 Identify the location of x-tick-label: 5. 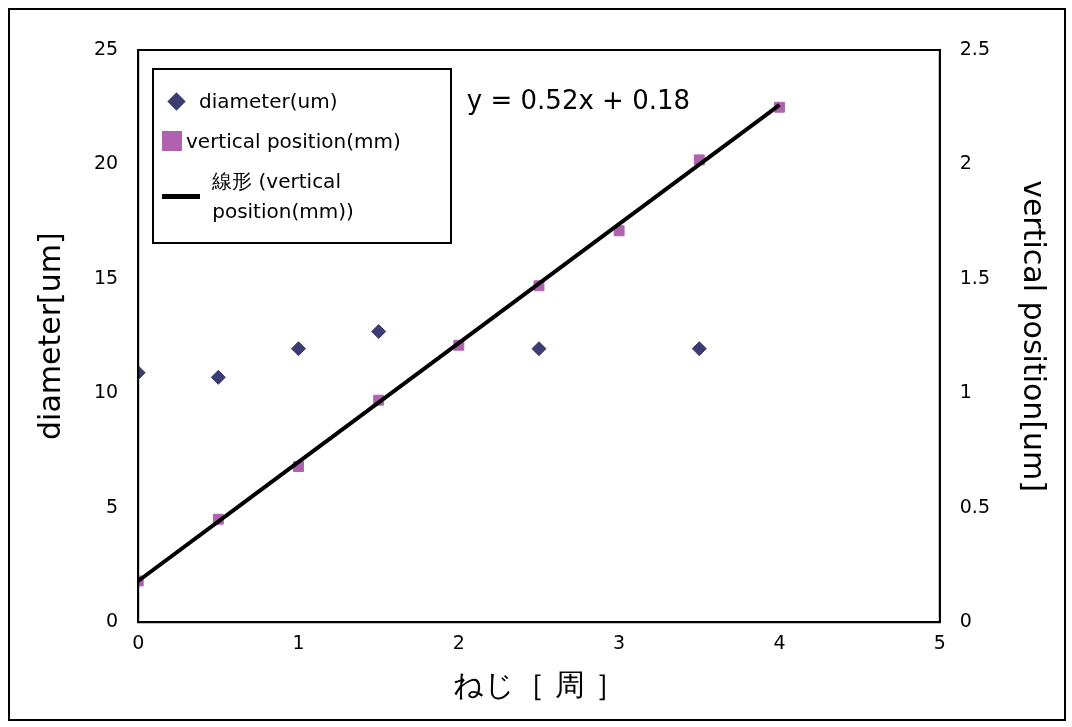
(939, 641).